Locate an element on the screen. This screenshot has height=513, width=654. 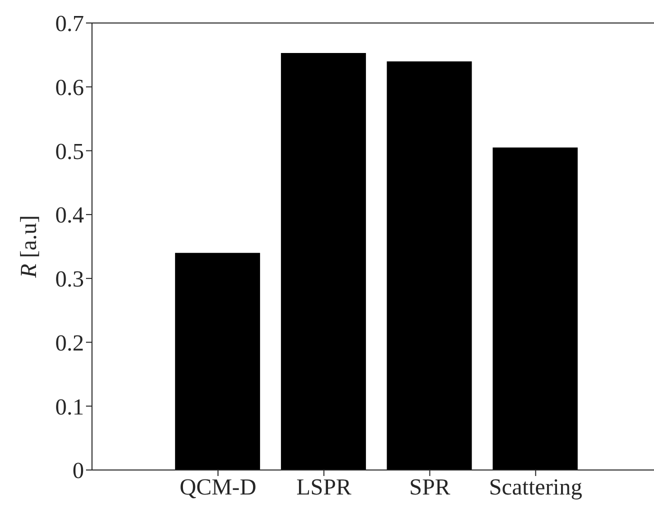
y-tick-label: 0.4 is located at coordinates (69, 215).